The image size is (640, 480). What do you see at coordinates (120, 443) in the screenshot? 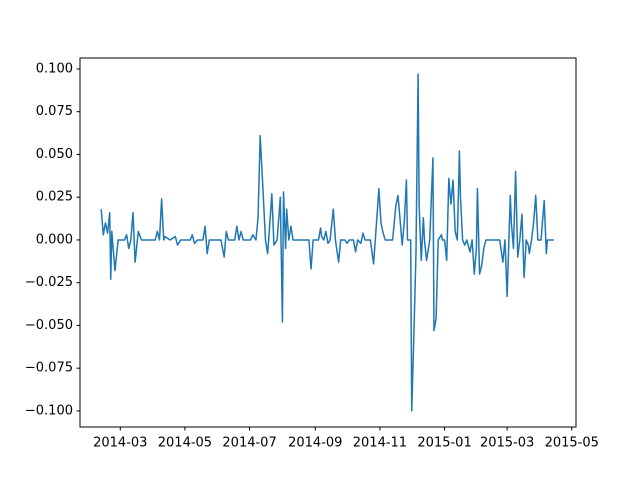
I see `x-tick-label: 2014-03` at bounding box center [120, 443].